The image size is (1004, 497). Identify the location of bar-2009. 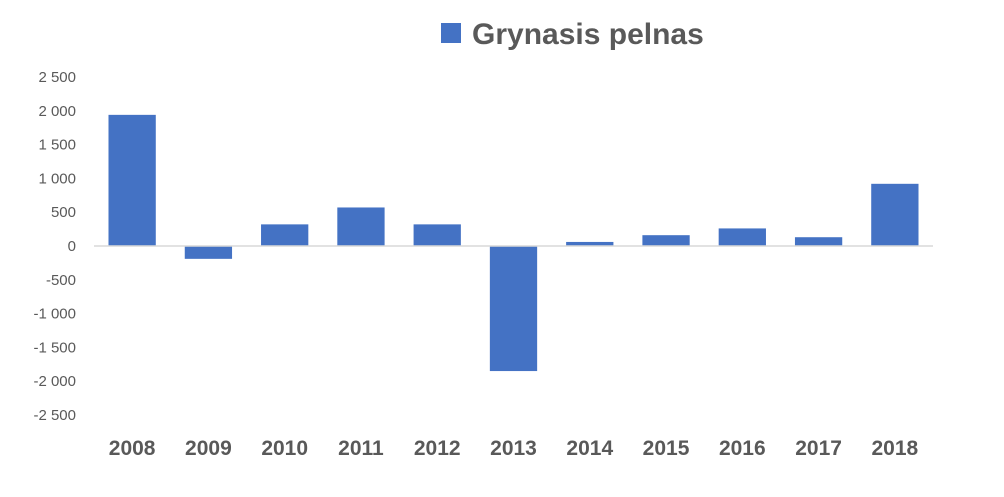
(208, 252).